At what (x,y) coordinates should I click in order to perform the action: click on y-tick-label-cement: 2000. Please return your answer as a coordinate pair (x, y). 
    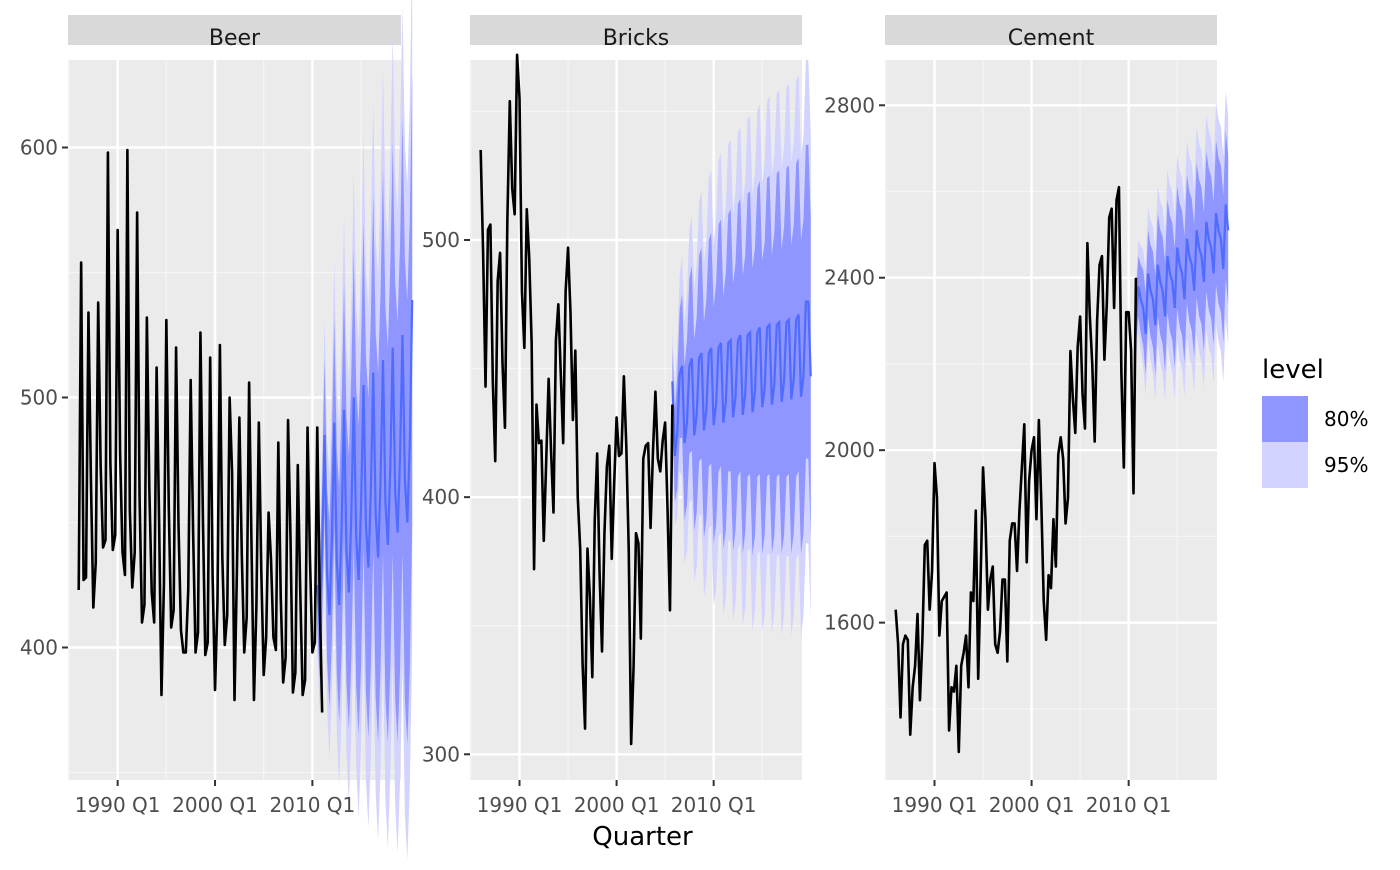
    Looking at the image, I should click on (849, 450).